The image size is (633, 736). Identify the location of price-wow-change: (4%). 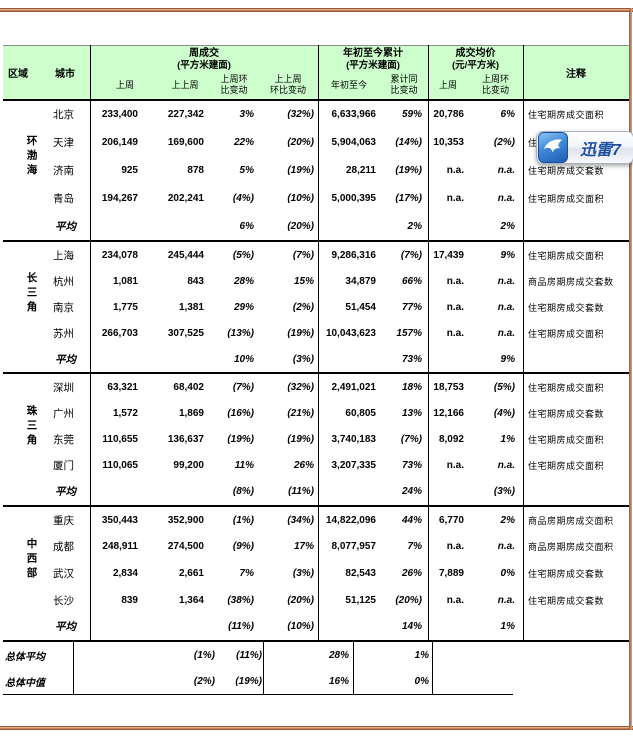
(504, 413).